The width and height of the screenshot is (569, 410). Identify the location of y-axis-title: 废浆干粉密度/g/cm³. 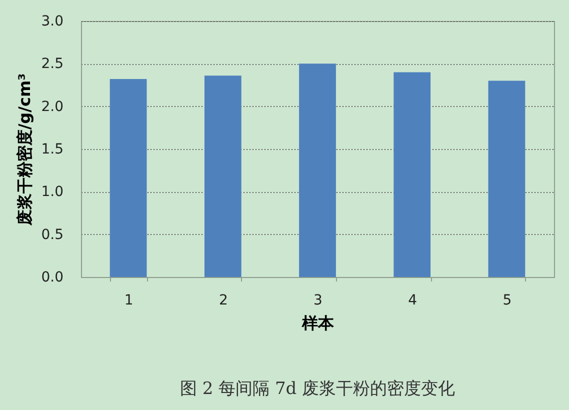
(24, 150).